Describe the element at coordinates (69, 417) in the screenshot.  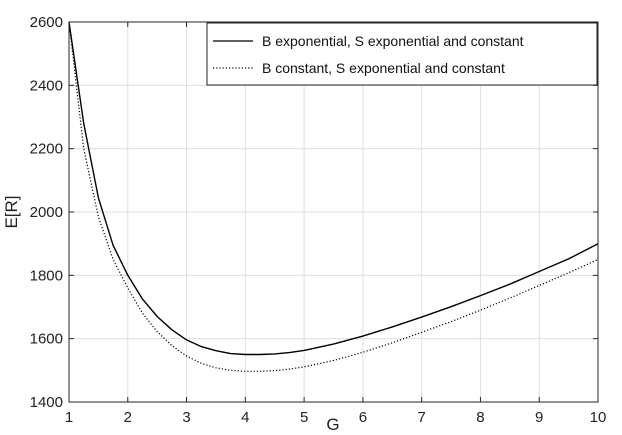
I see `x-tick-label: 1` at that location.